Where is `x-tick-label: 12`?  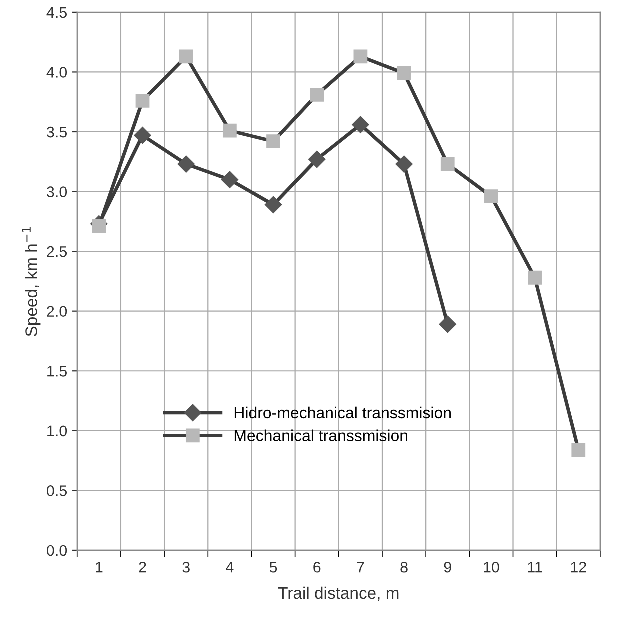 x-tick-label: 12 is located at coordinates (578, 567).